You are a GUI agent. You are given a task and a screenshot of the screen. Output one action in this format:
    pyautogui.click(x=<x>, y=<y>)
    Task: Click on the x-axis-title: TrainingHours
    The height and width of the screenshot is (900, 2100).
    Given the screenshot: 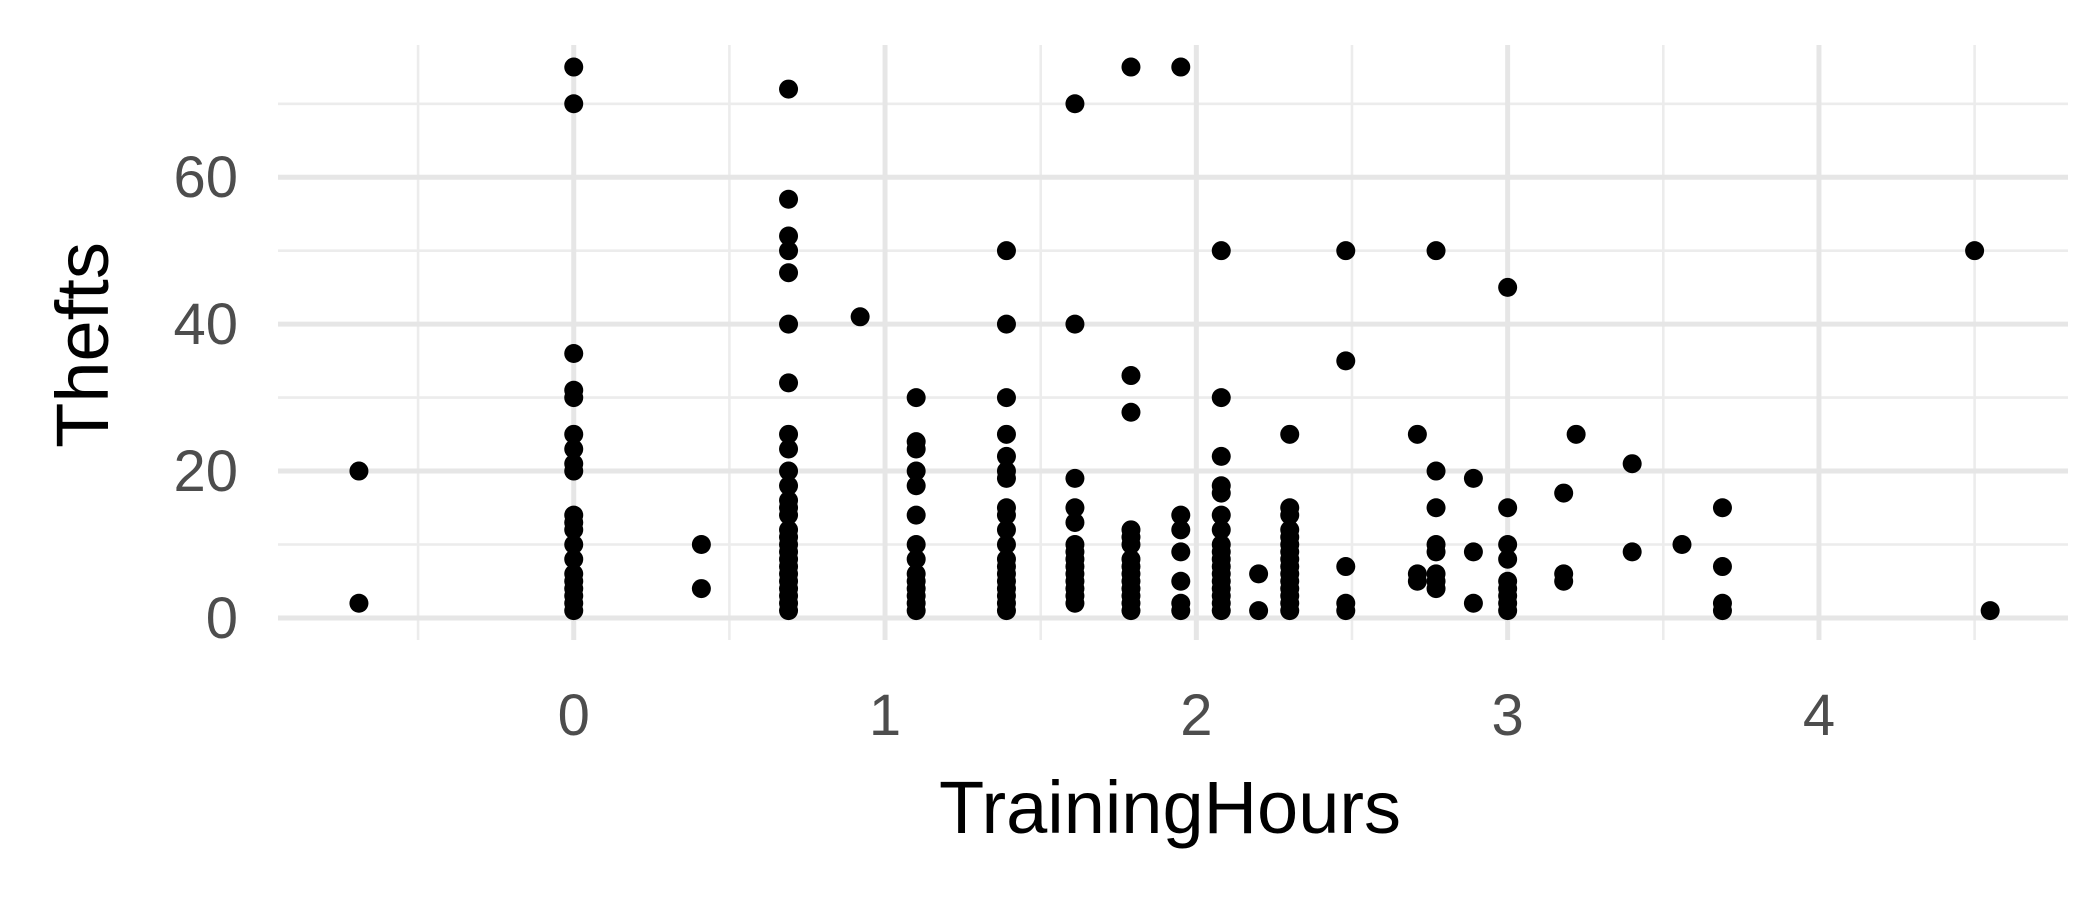 What is the action you would take?
    pyautogui.click(x=1170, y=807)
    